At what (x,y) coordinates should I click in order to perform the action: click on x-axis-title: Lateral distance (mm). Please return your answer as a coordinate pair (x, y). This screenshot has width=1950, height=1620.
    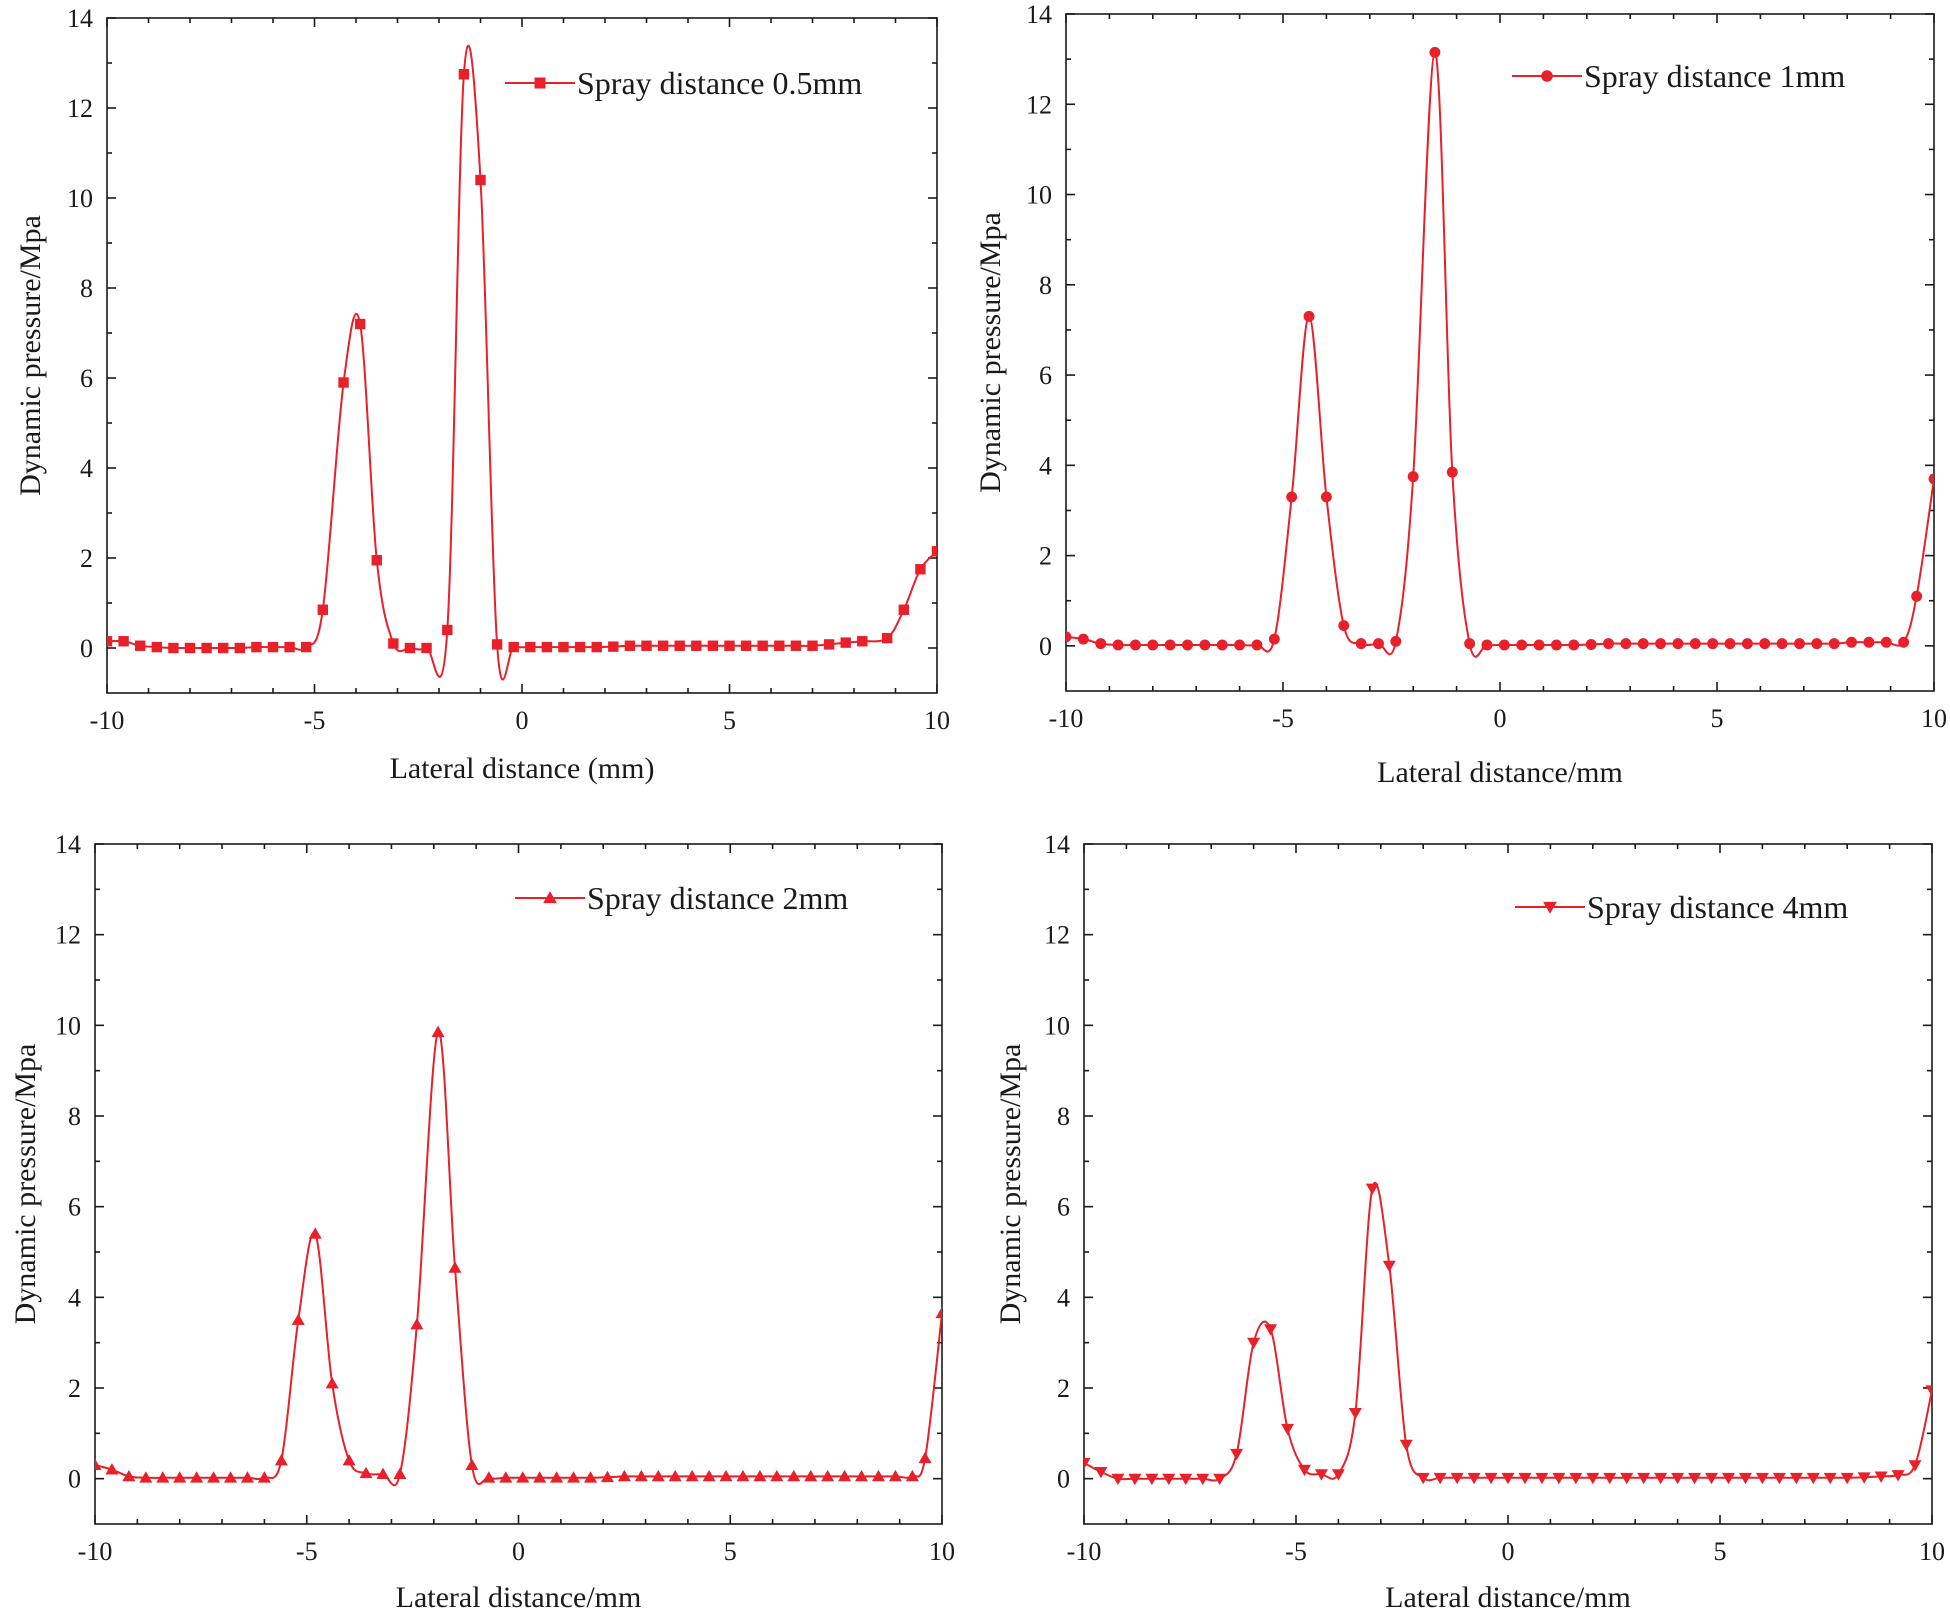
    Looking at the image, I should click on (522, 768).